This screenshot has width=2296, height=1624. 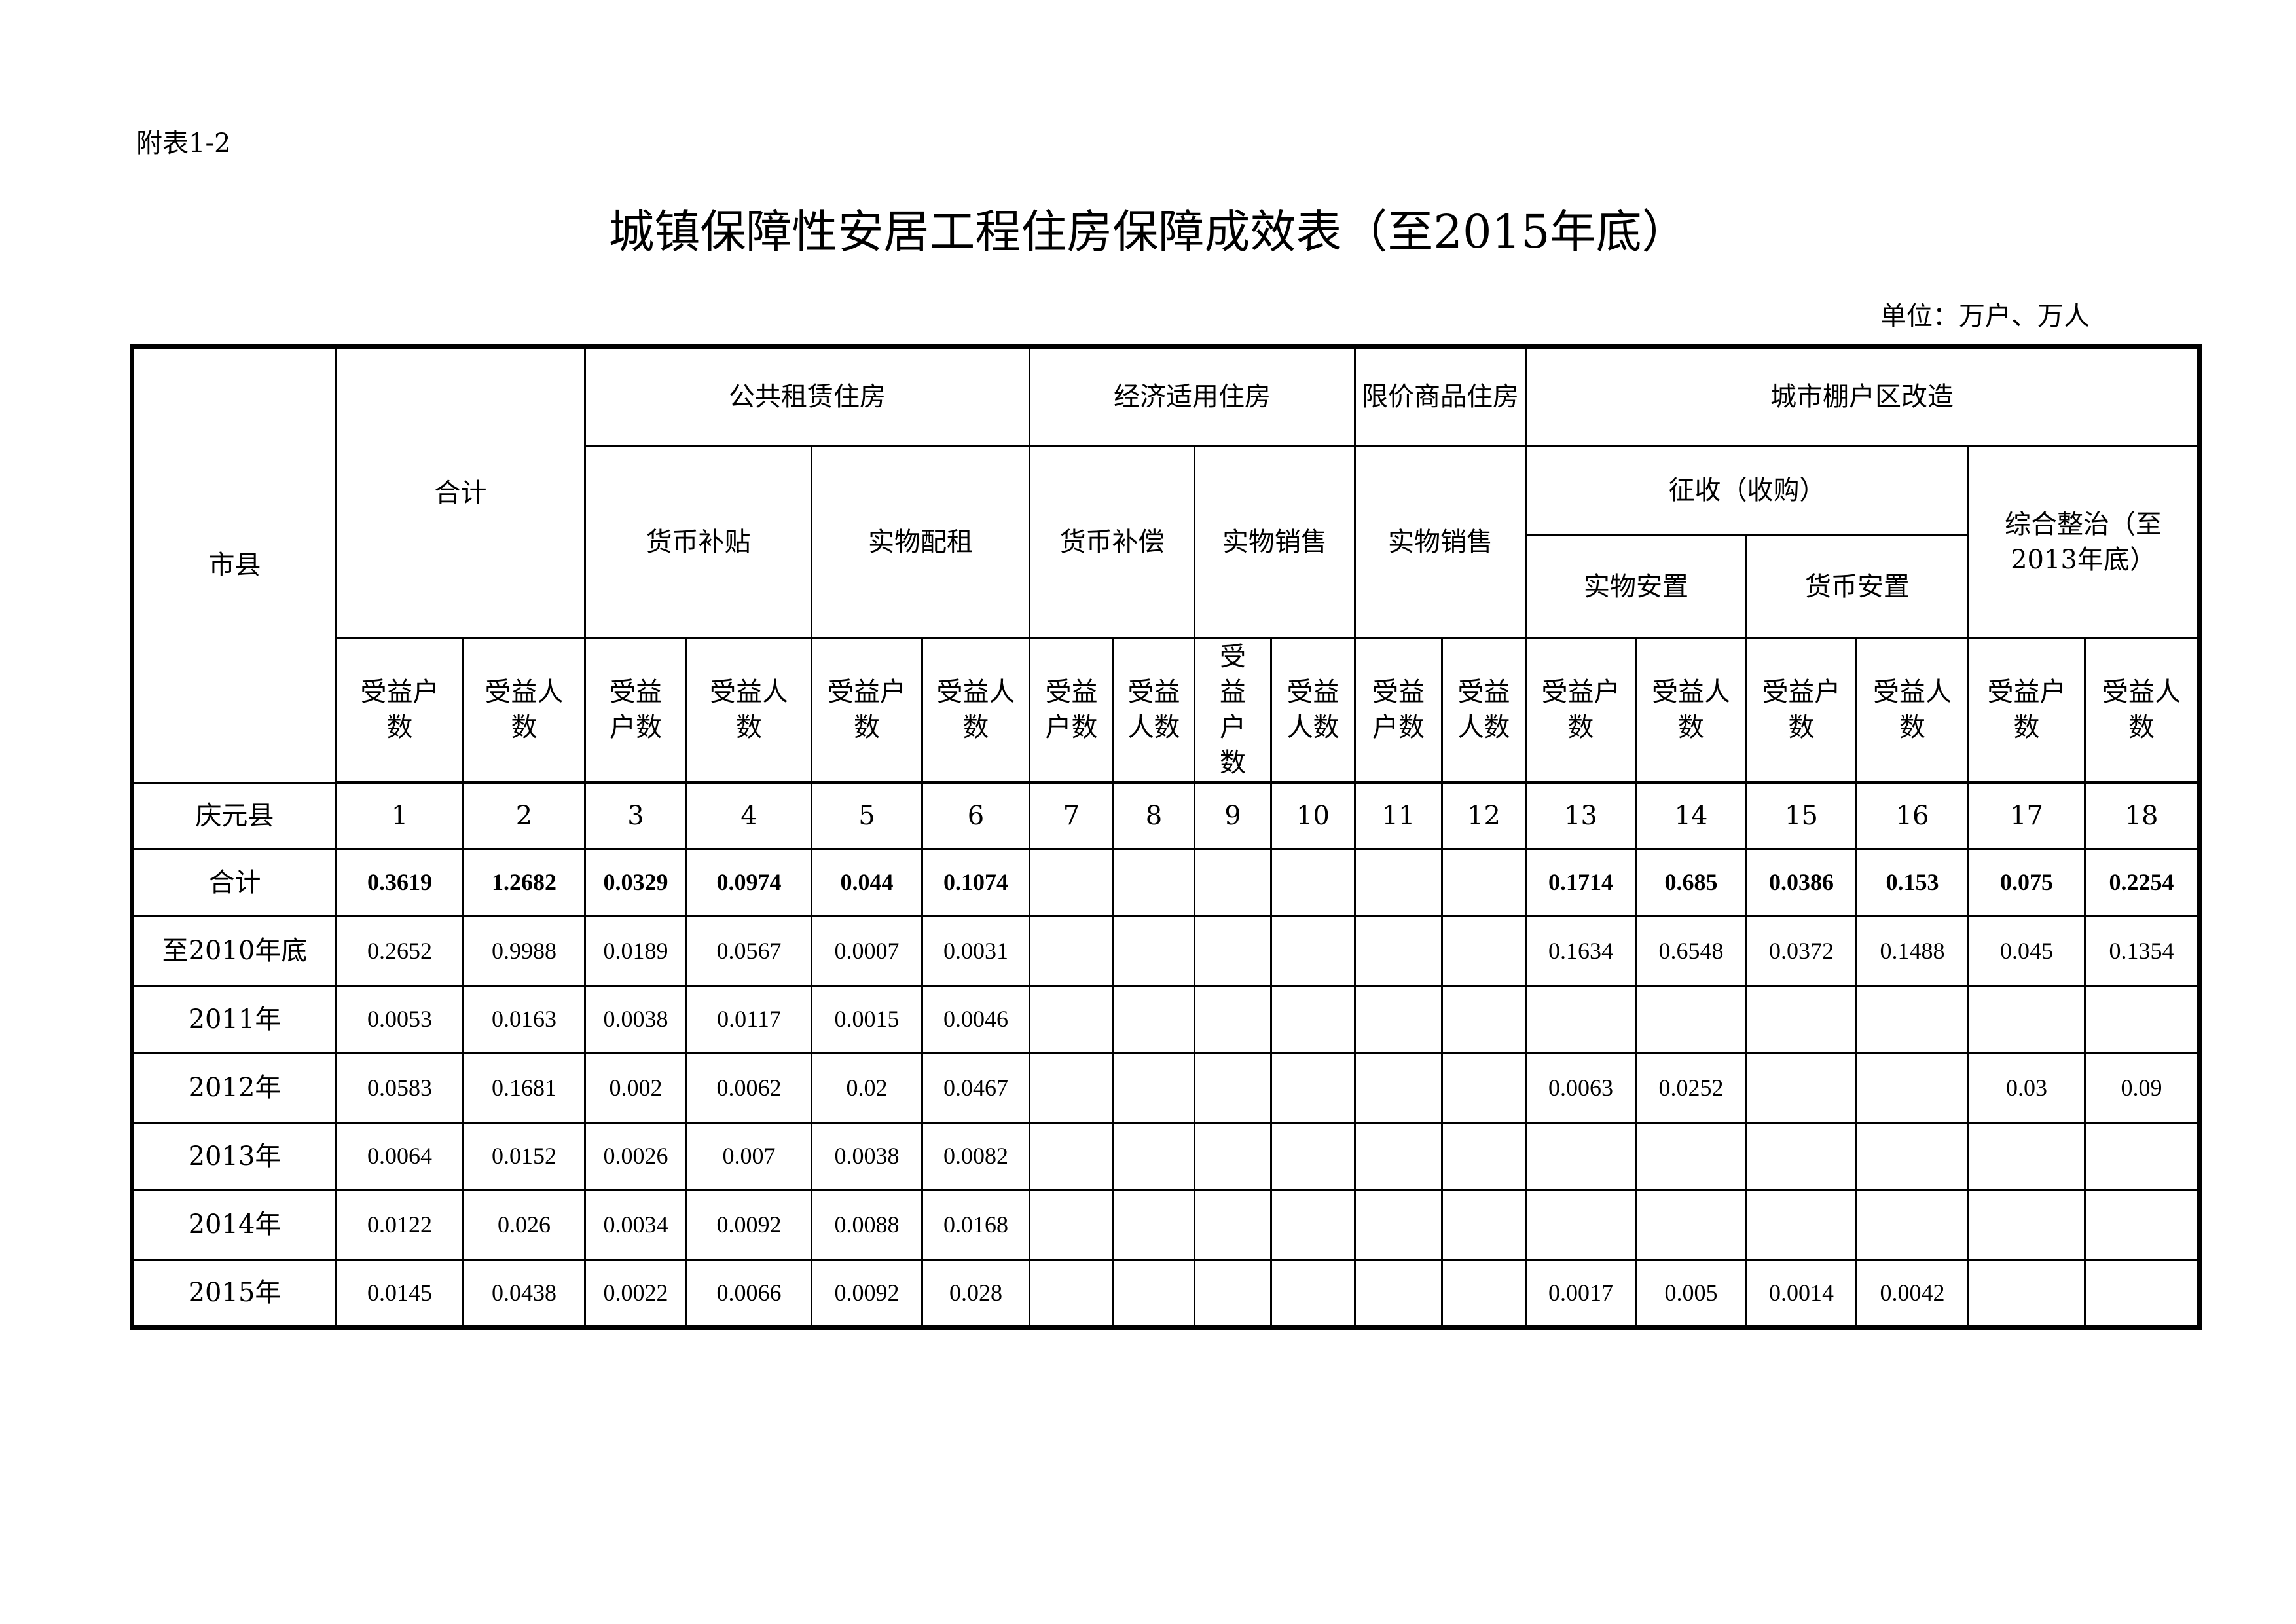 What do you see at coordinates (2142, 815) in the screenshot?
I see `table-cell: 18` at bounding box center [2142, 815].